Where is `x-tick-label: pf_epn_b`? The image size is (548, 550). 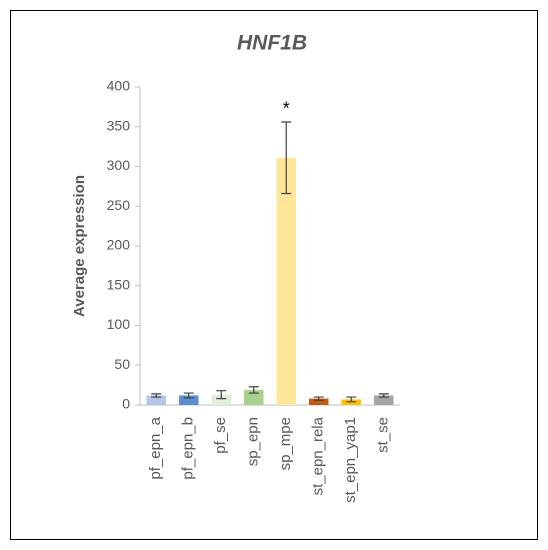 x-tick-label: pf_epn_b is located at coordinates (188, 448).